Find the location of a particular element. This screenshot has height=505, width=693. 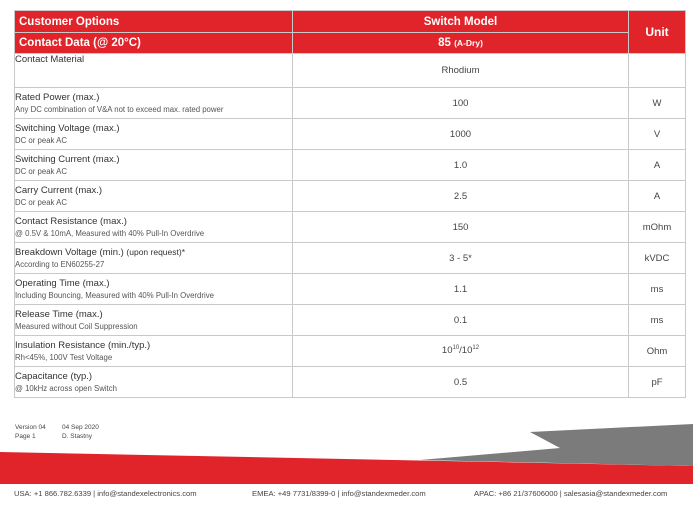

param-value: 2.5 is located at coordinates (460, 196).